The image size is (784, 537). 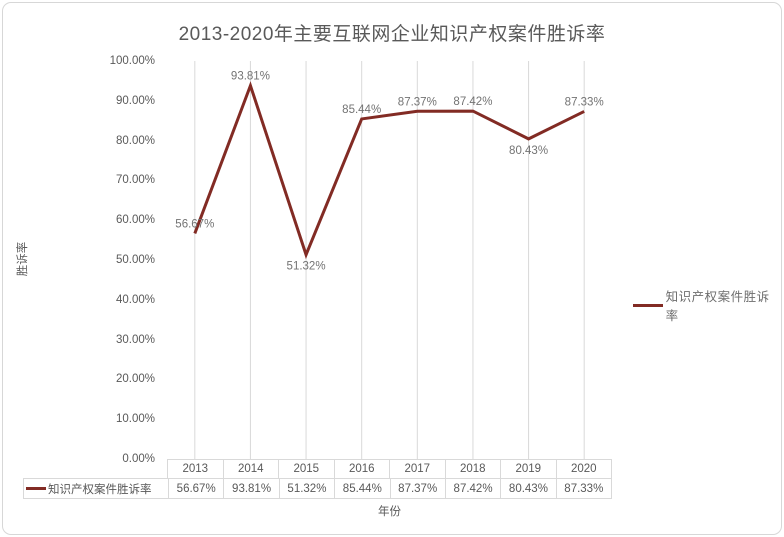 I want to click on y-axis-tick-label: 50.00%, so click(x=135, y=260).